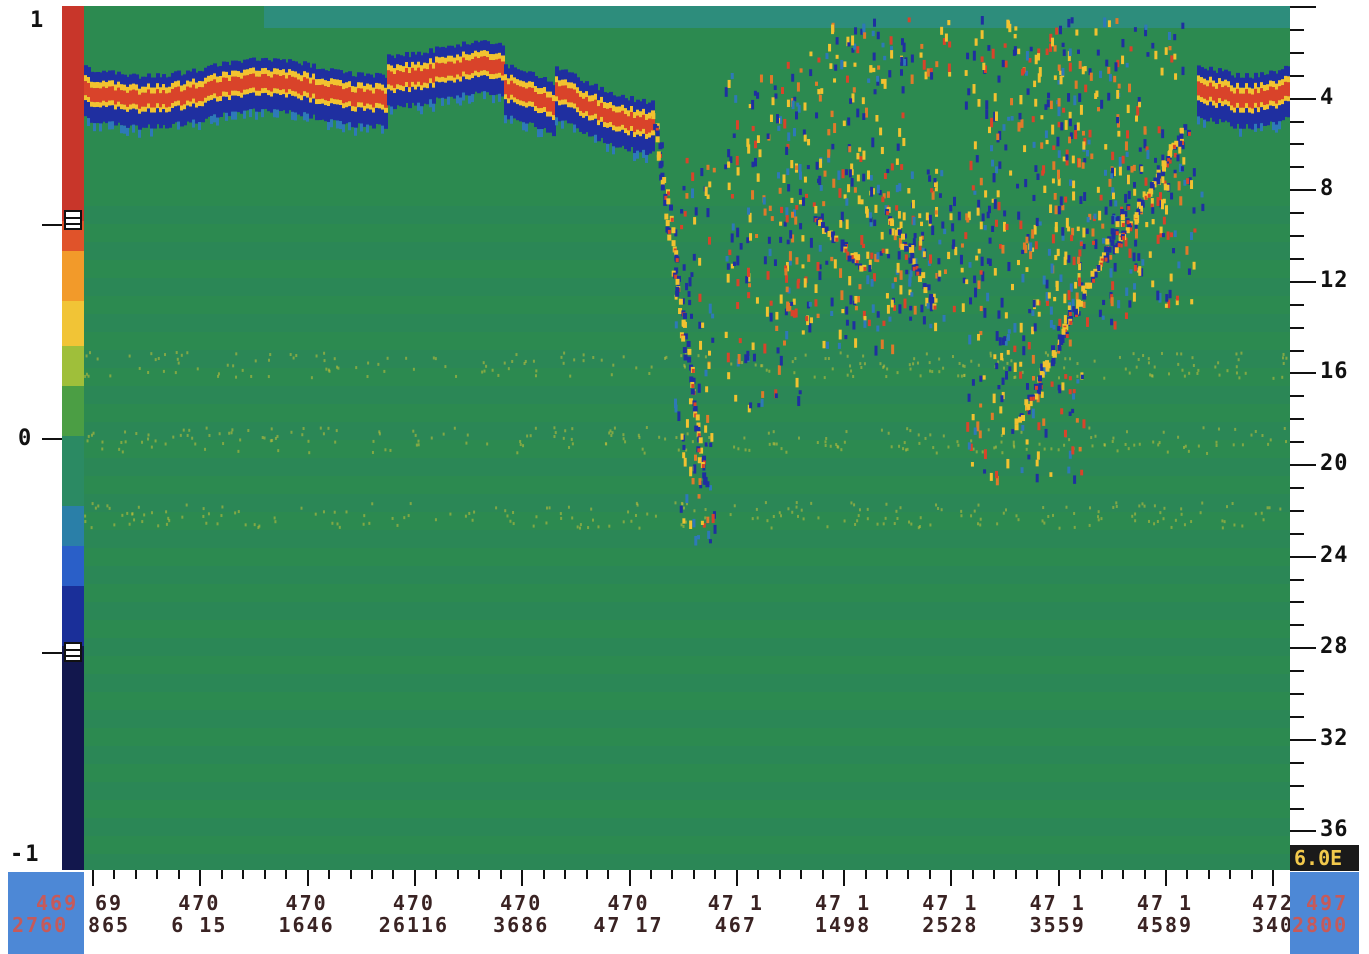 The height and width of the screenshot is (954, 1369). I want to click on echo-faint, so click(88, 122).